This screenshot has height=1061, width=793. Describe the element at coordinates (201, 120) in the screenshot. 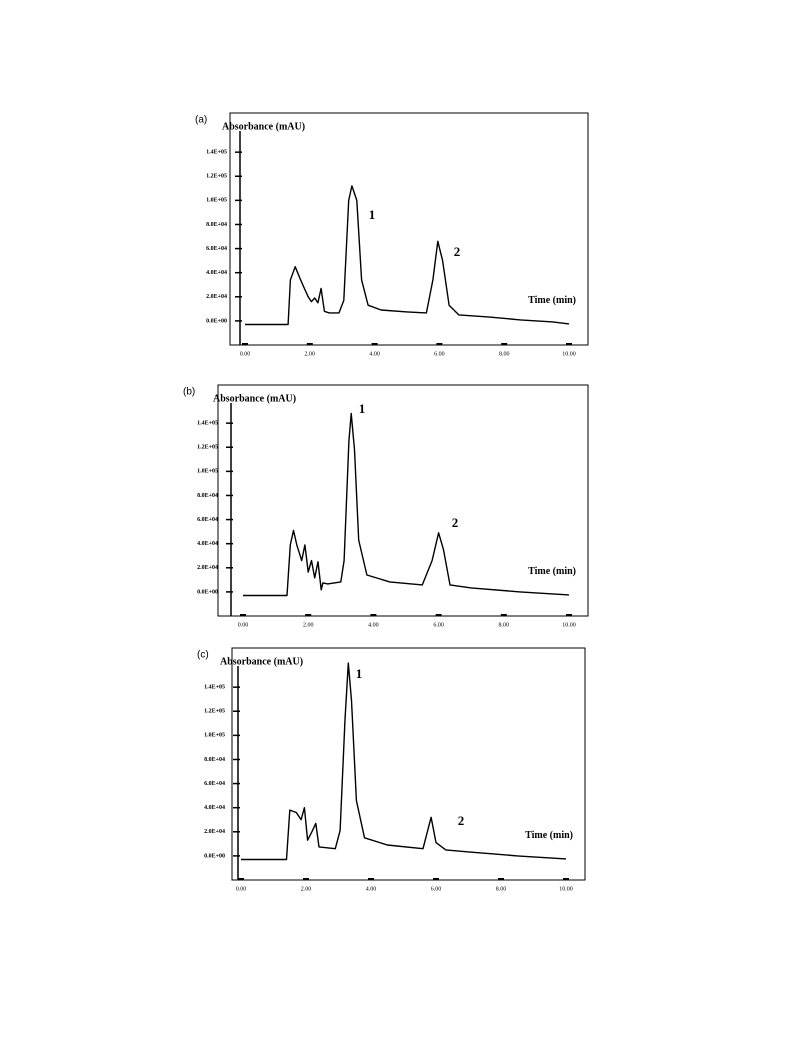

I see `panel-label: (a)` at that location.